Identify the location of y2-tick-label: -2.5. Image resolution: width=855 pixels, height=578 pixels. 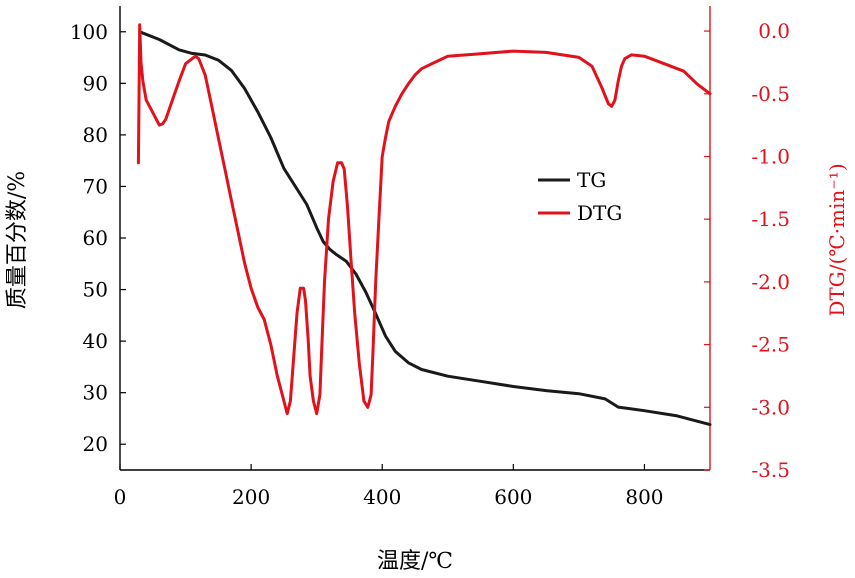
(770, 345).